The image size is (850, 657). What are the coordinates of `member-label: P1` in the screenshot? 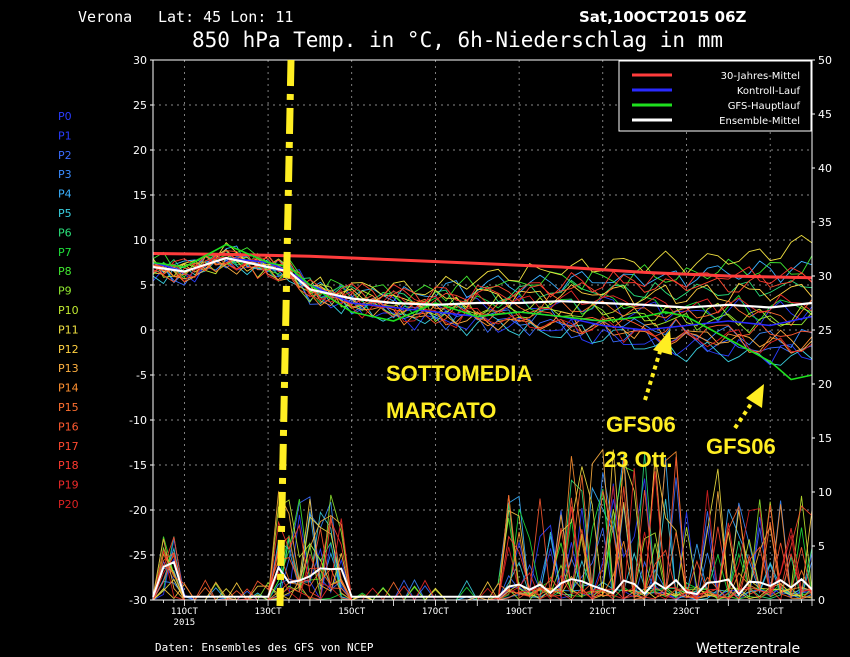 It's located at (65, 135).